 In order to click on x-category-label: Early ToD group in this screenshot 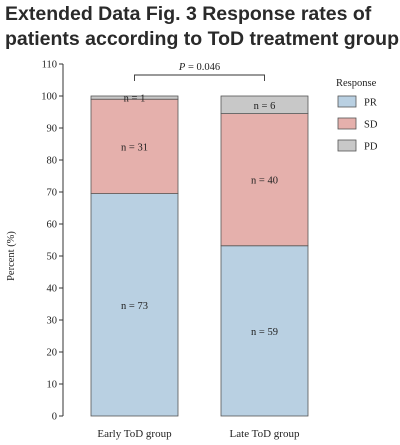, I will do `click(134, 434)`.